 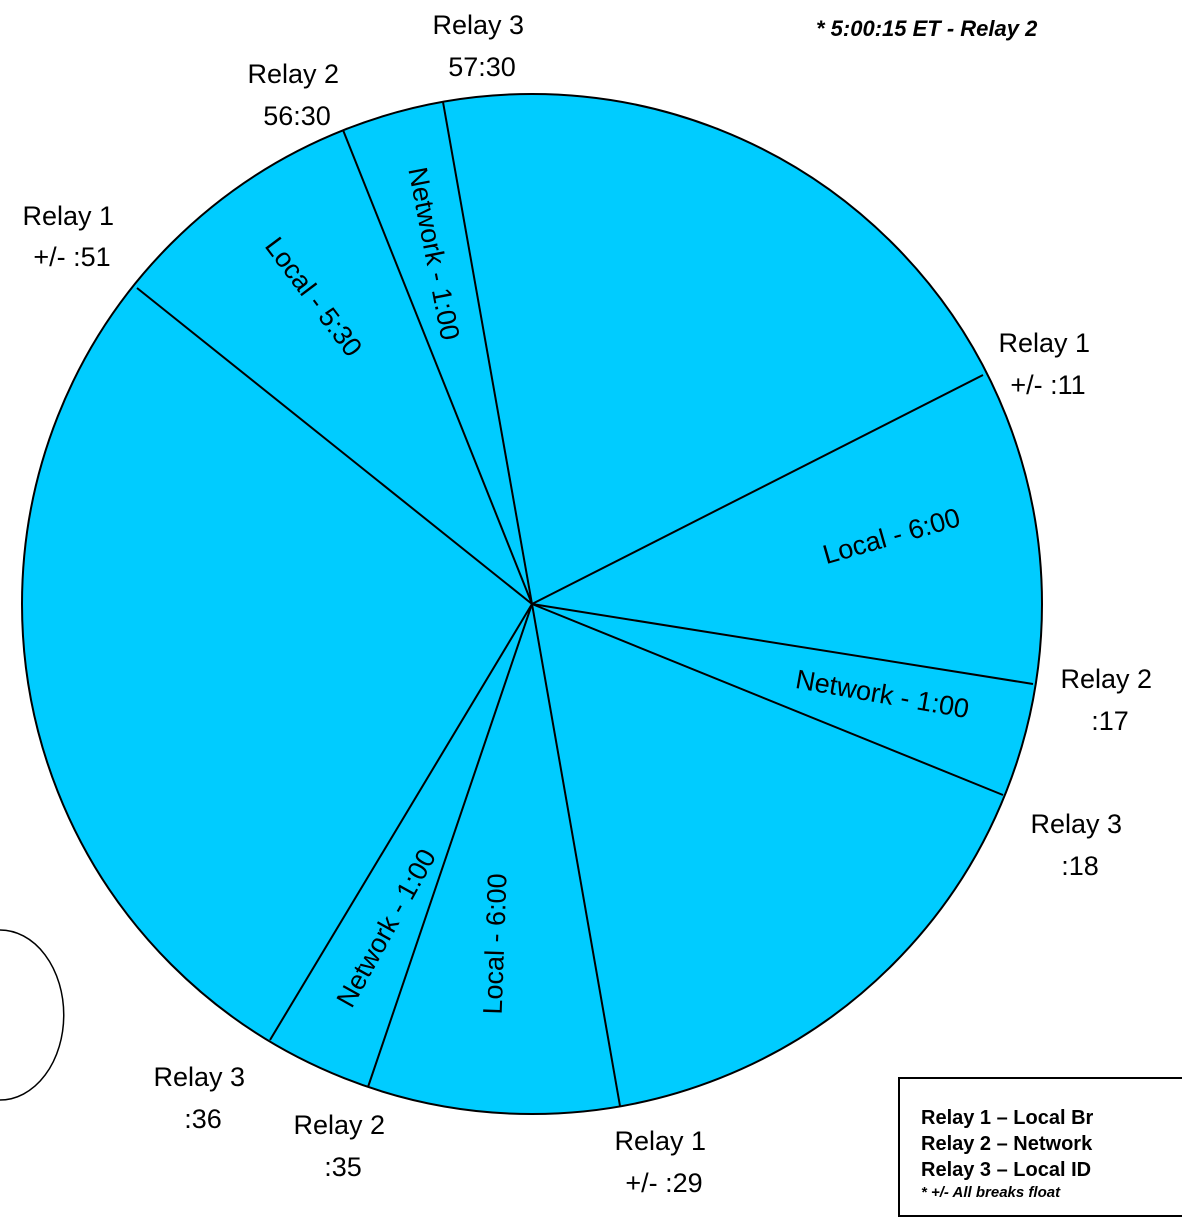 What do you see at coordinates (663, 1183) in the screenshot?
I see `marker-time: +/- :29` at bounding box center [663, 1183].